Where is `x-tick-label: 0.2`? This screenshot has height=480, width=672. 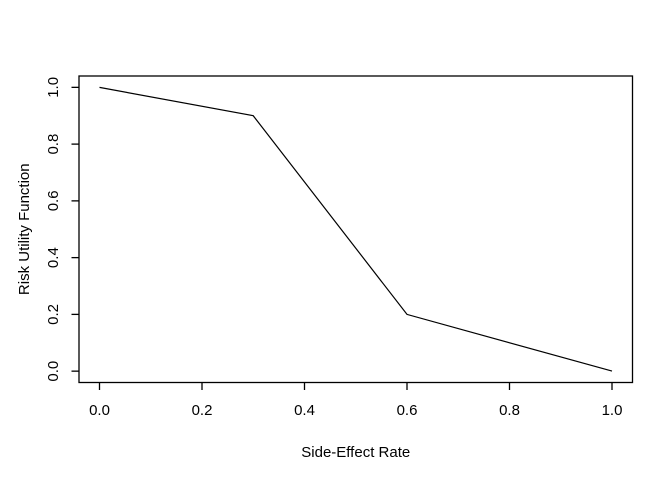 x-tick-label: 0.2 is located at coordinates (202, 410).